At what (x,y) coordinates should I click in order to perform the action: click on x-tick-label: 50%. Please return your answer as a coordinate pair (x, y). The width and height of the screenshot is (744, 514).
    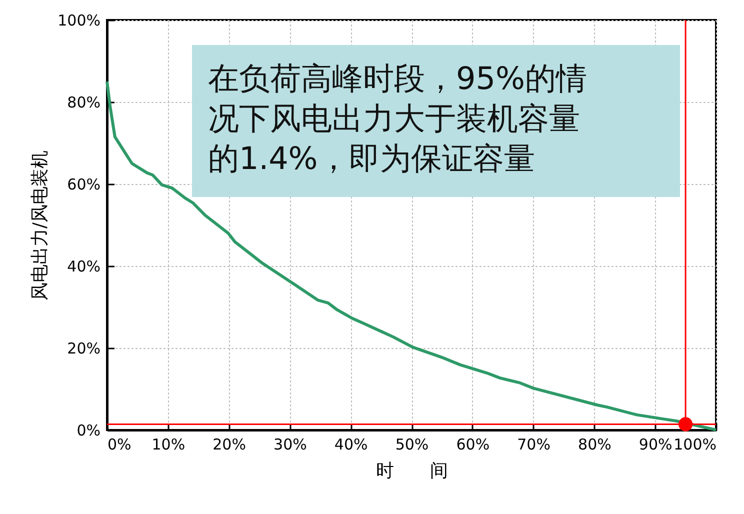
    Looking at the image, I should click on (412, 445).